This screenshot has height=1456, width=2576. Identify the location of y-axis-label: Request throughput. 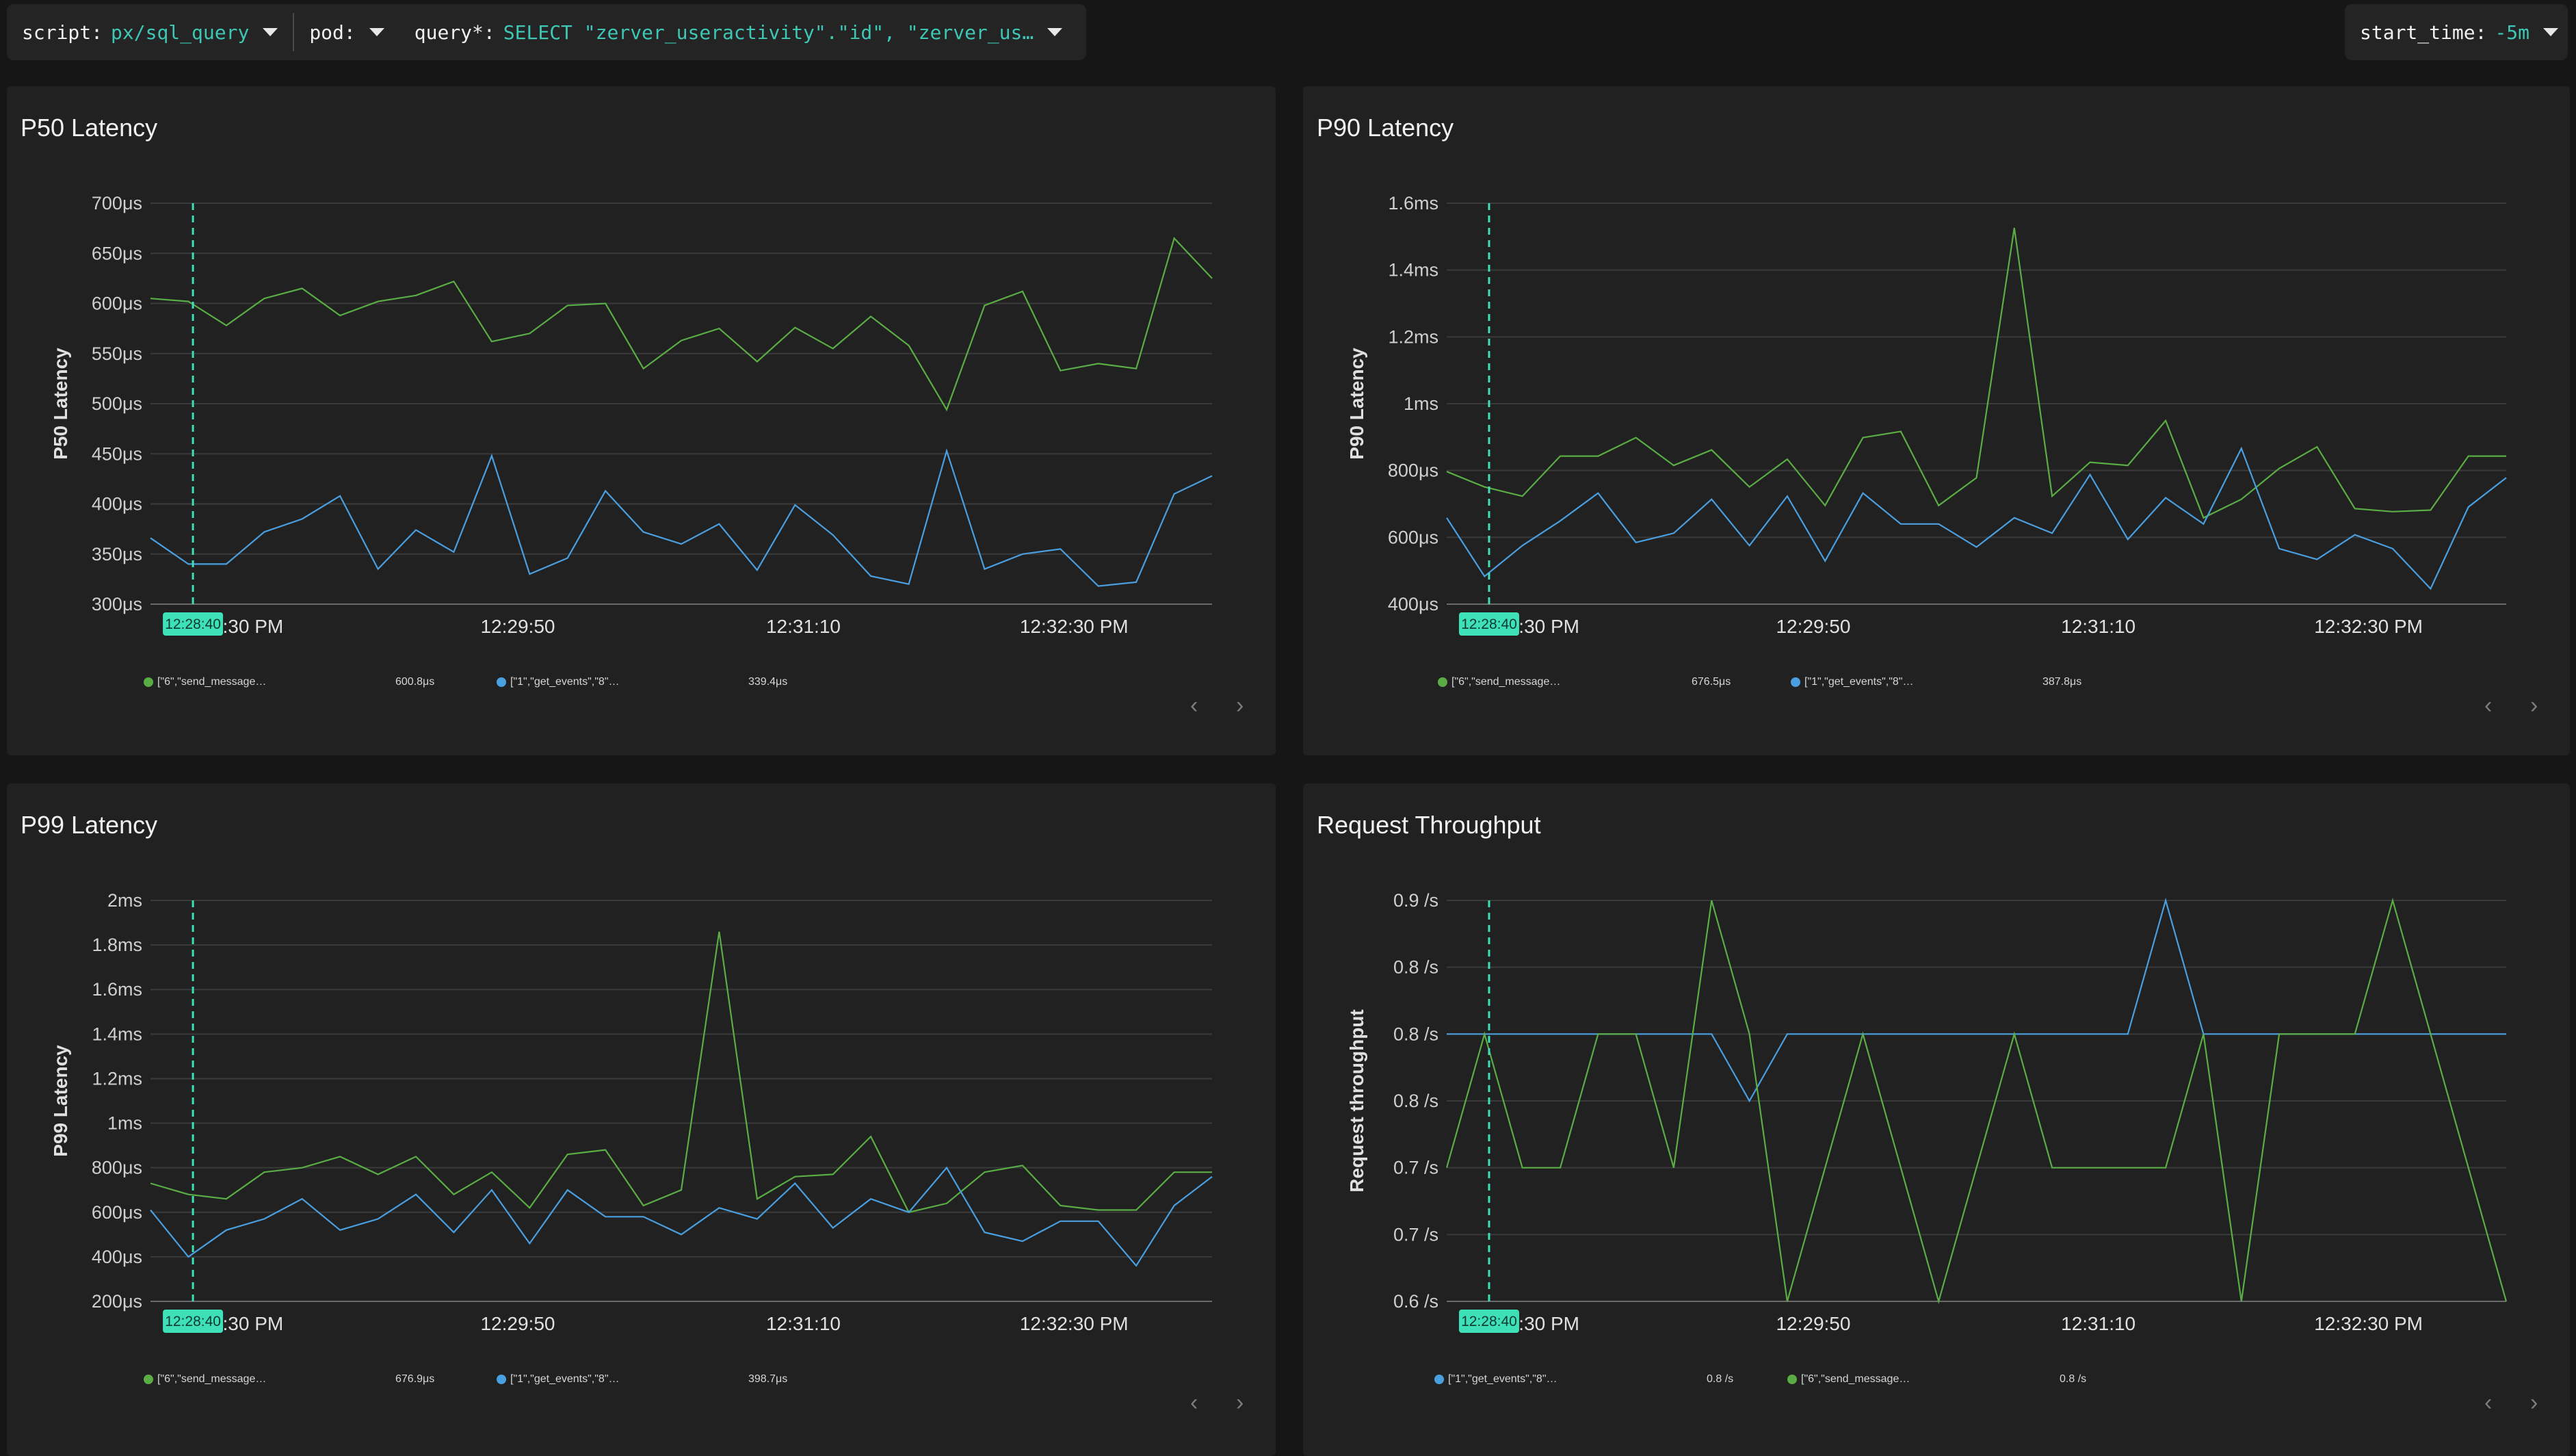
(1356, 1101).